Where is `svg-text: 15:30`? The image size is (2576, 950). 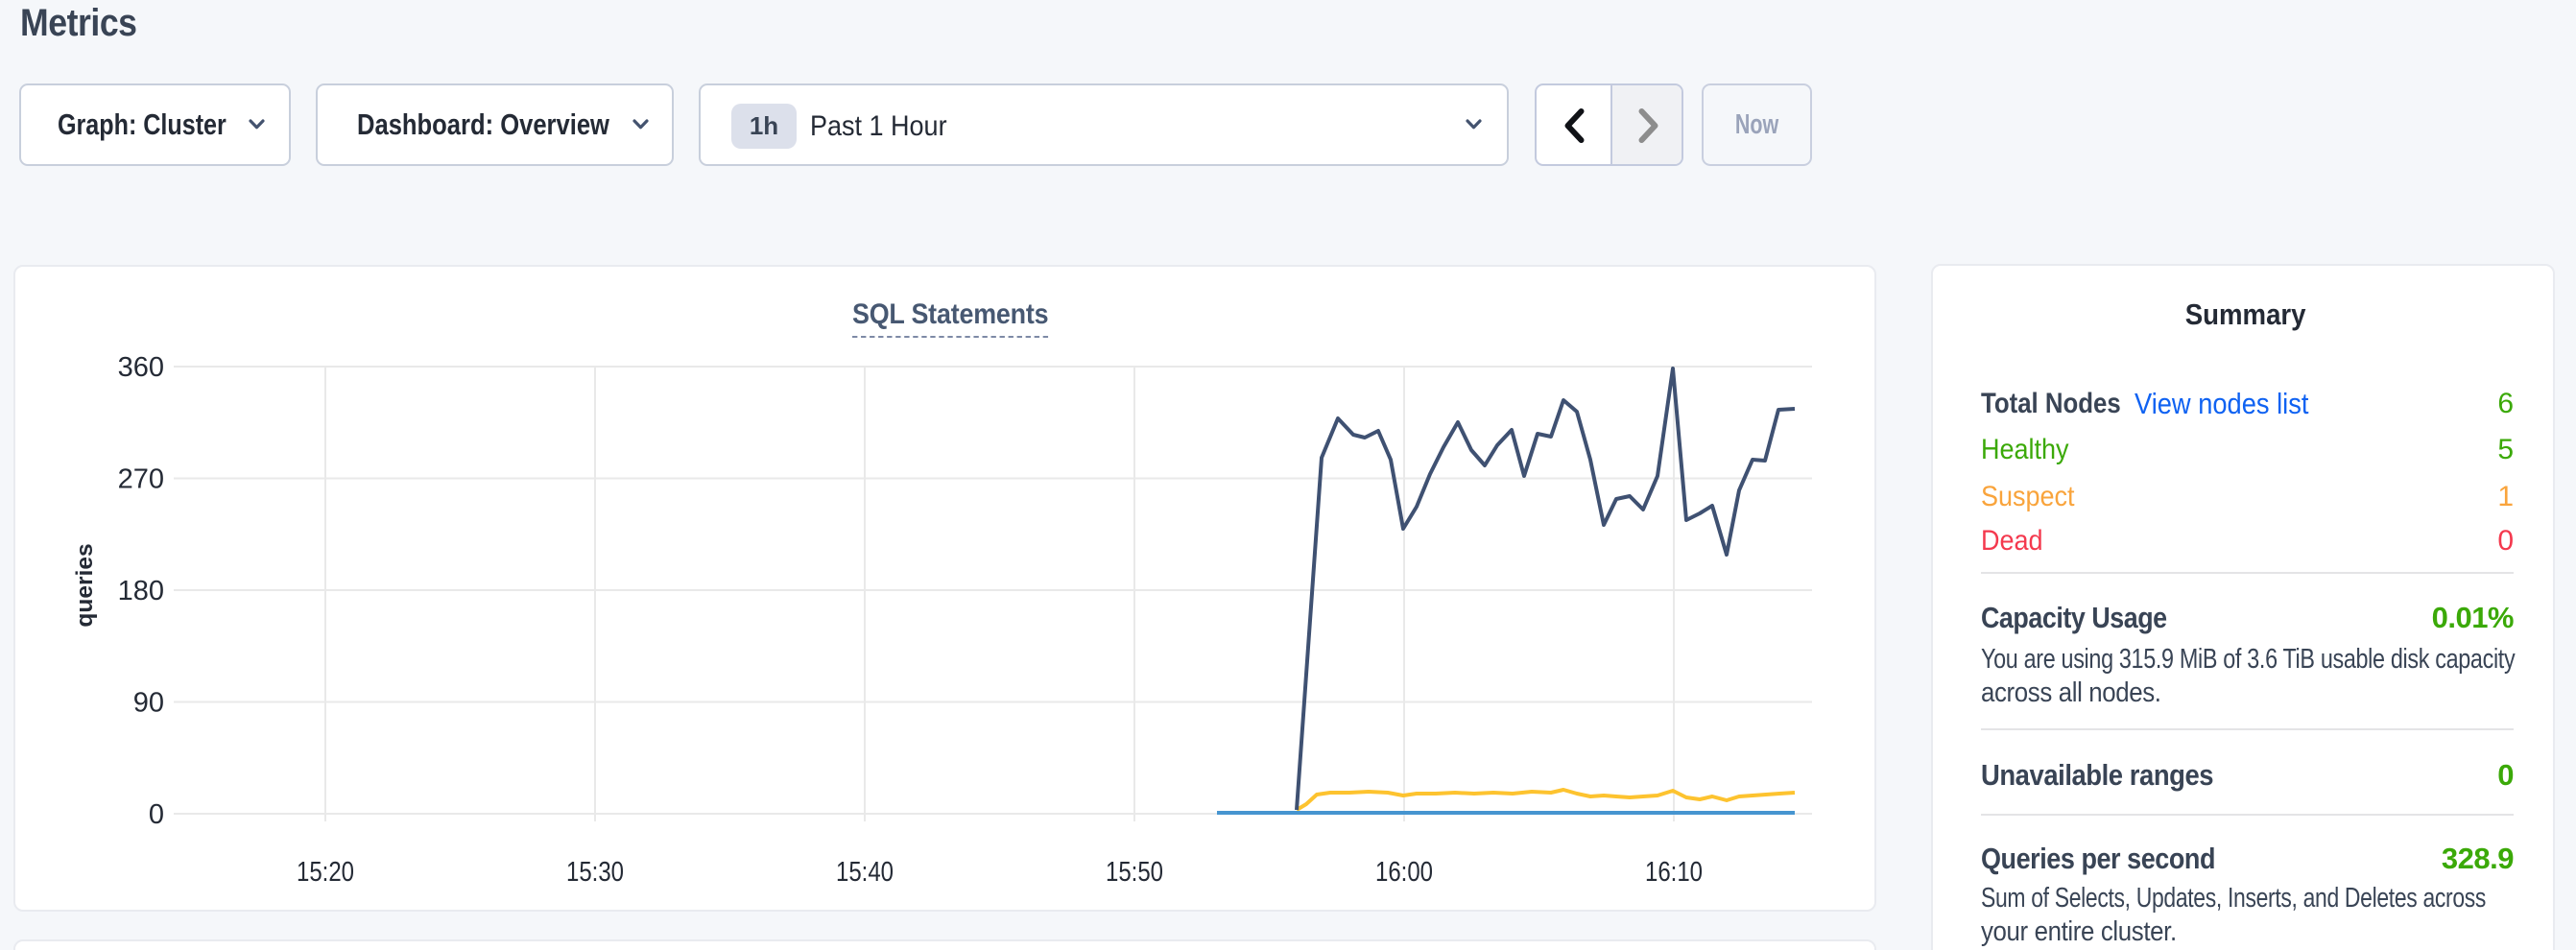
svg-text: 15:30 is located at coordinates (595, 872).